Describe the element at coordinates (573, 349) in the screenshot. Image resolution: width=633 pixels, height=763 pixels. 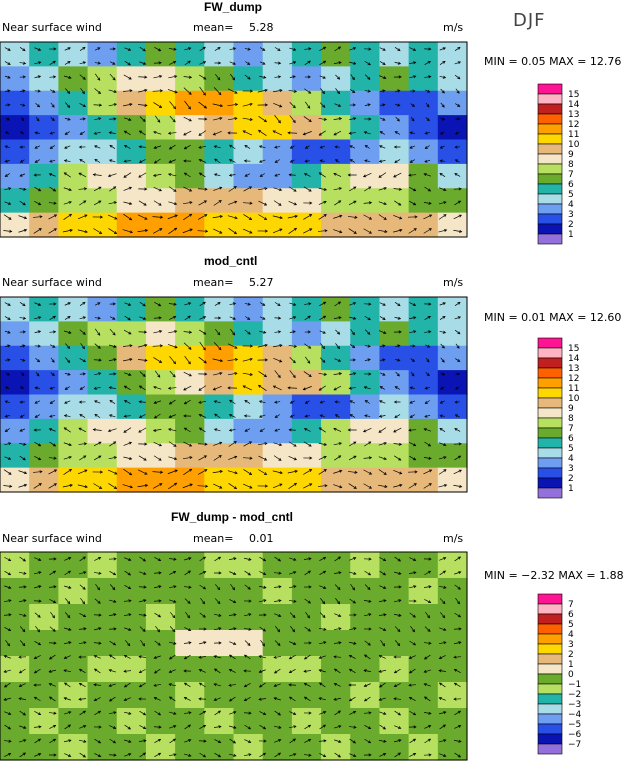
I see `colorbar-tick-label: 15` at that location.